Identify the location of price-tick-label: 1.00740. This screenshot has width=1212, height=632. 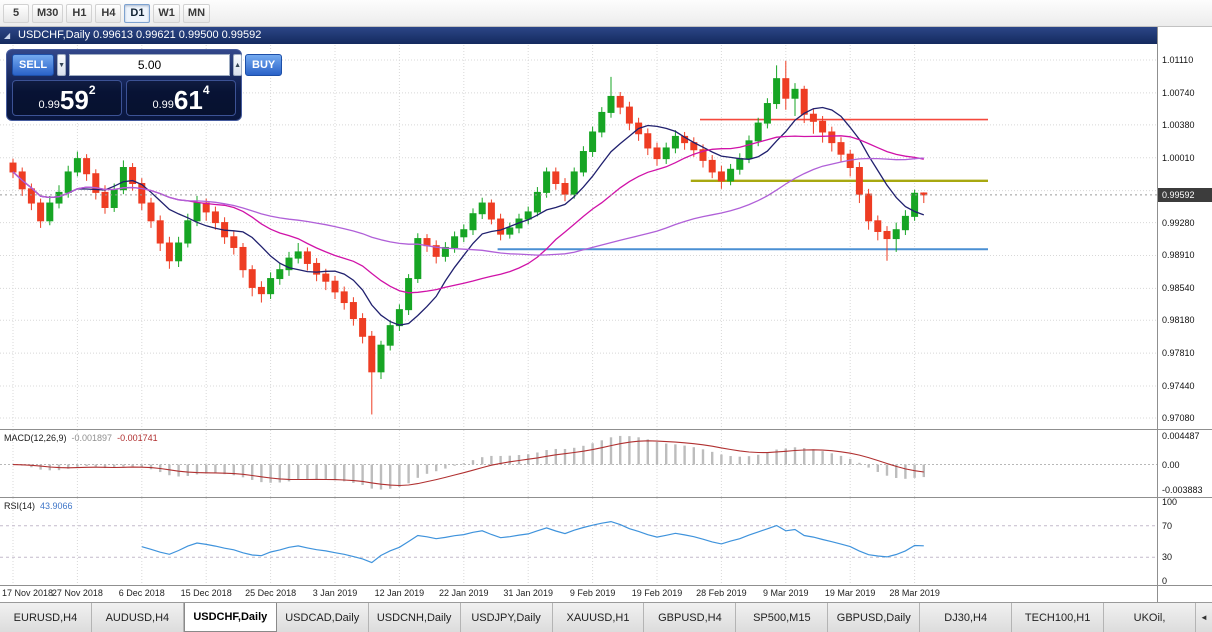
(1178, 92).